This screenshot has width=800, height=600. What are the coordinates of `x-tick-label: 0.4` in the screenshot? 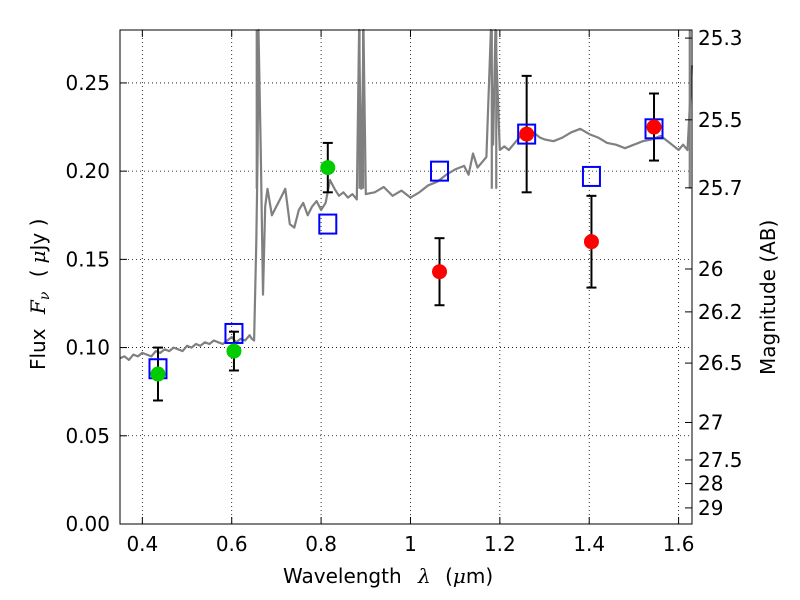 It's located at (142, 544).